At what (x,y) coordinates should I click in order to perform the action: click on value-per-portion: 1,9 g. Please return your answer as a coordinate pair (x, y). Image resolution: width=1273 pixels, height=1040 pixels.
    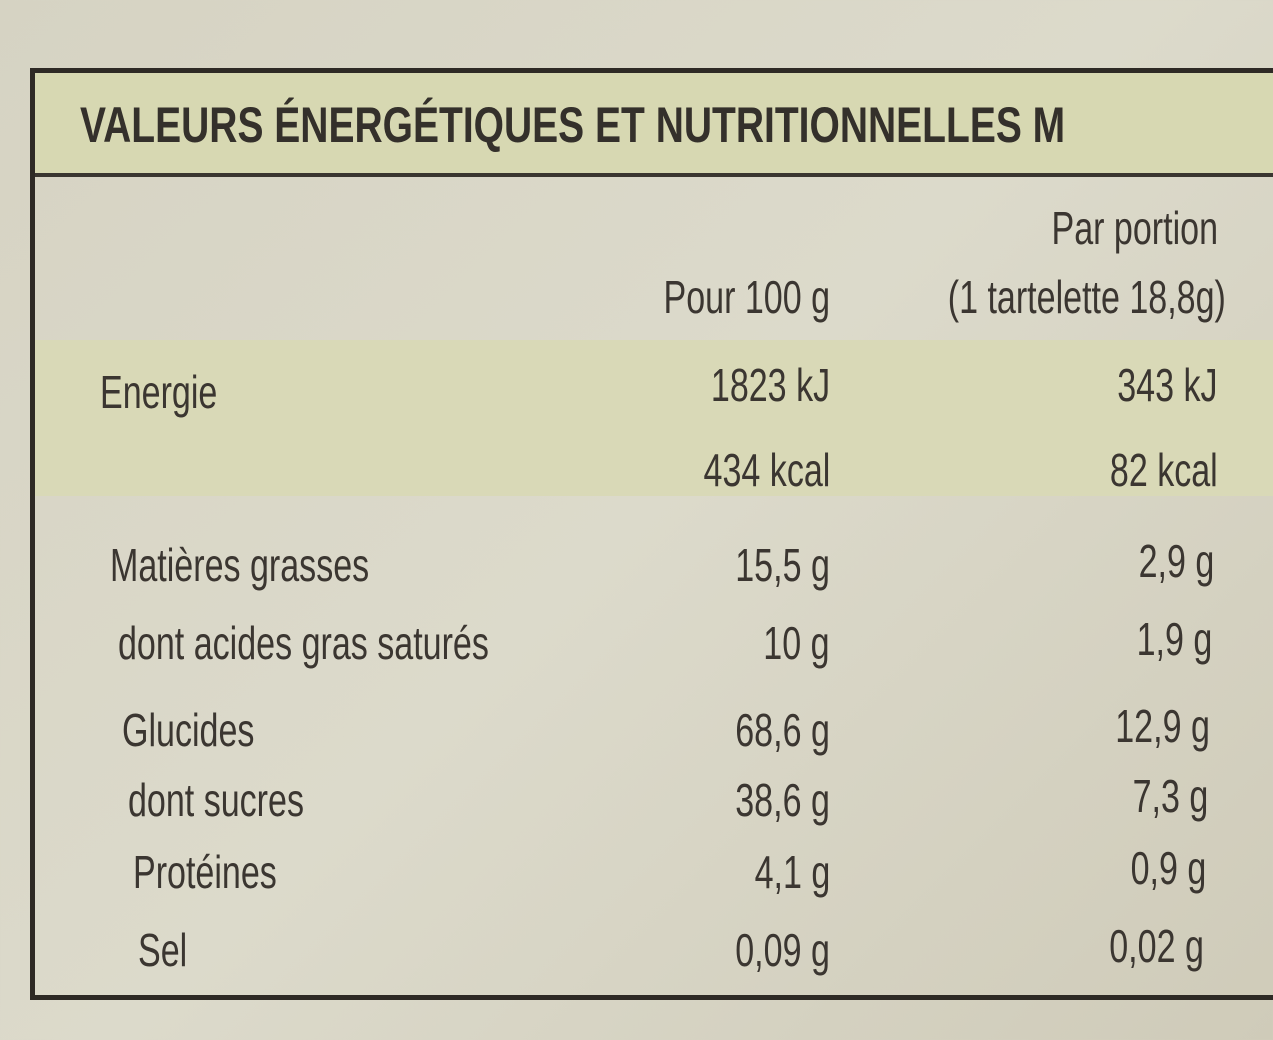
    Looking at the image, I should click on (1174, 639).